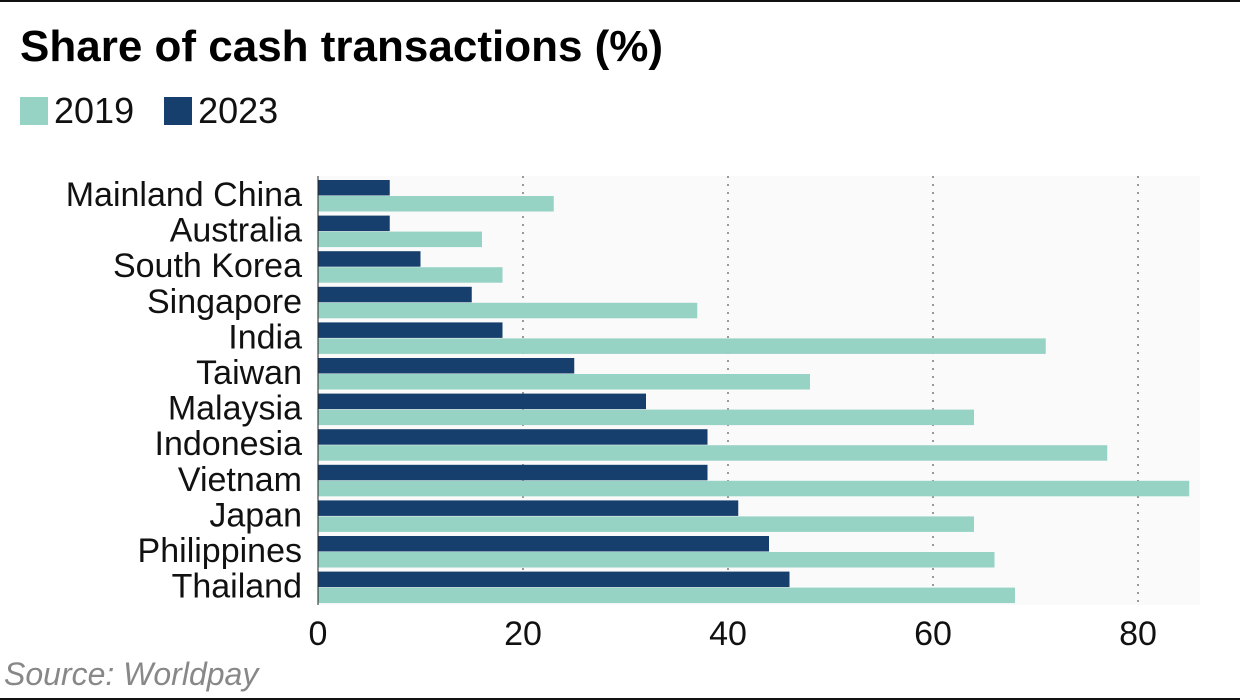  What do you see at coordinates (240, 480) in the screenshot?
I see `category-label: Vietnam` at bounding box center [240, 480].